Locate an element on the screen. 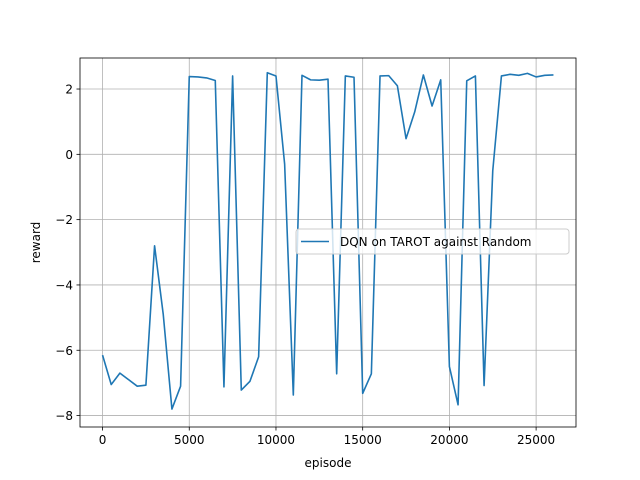 The width and height of the screenshot is (640, 480). y-axis-label: reward is located at coordinates (36, 243).